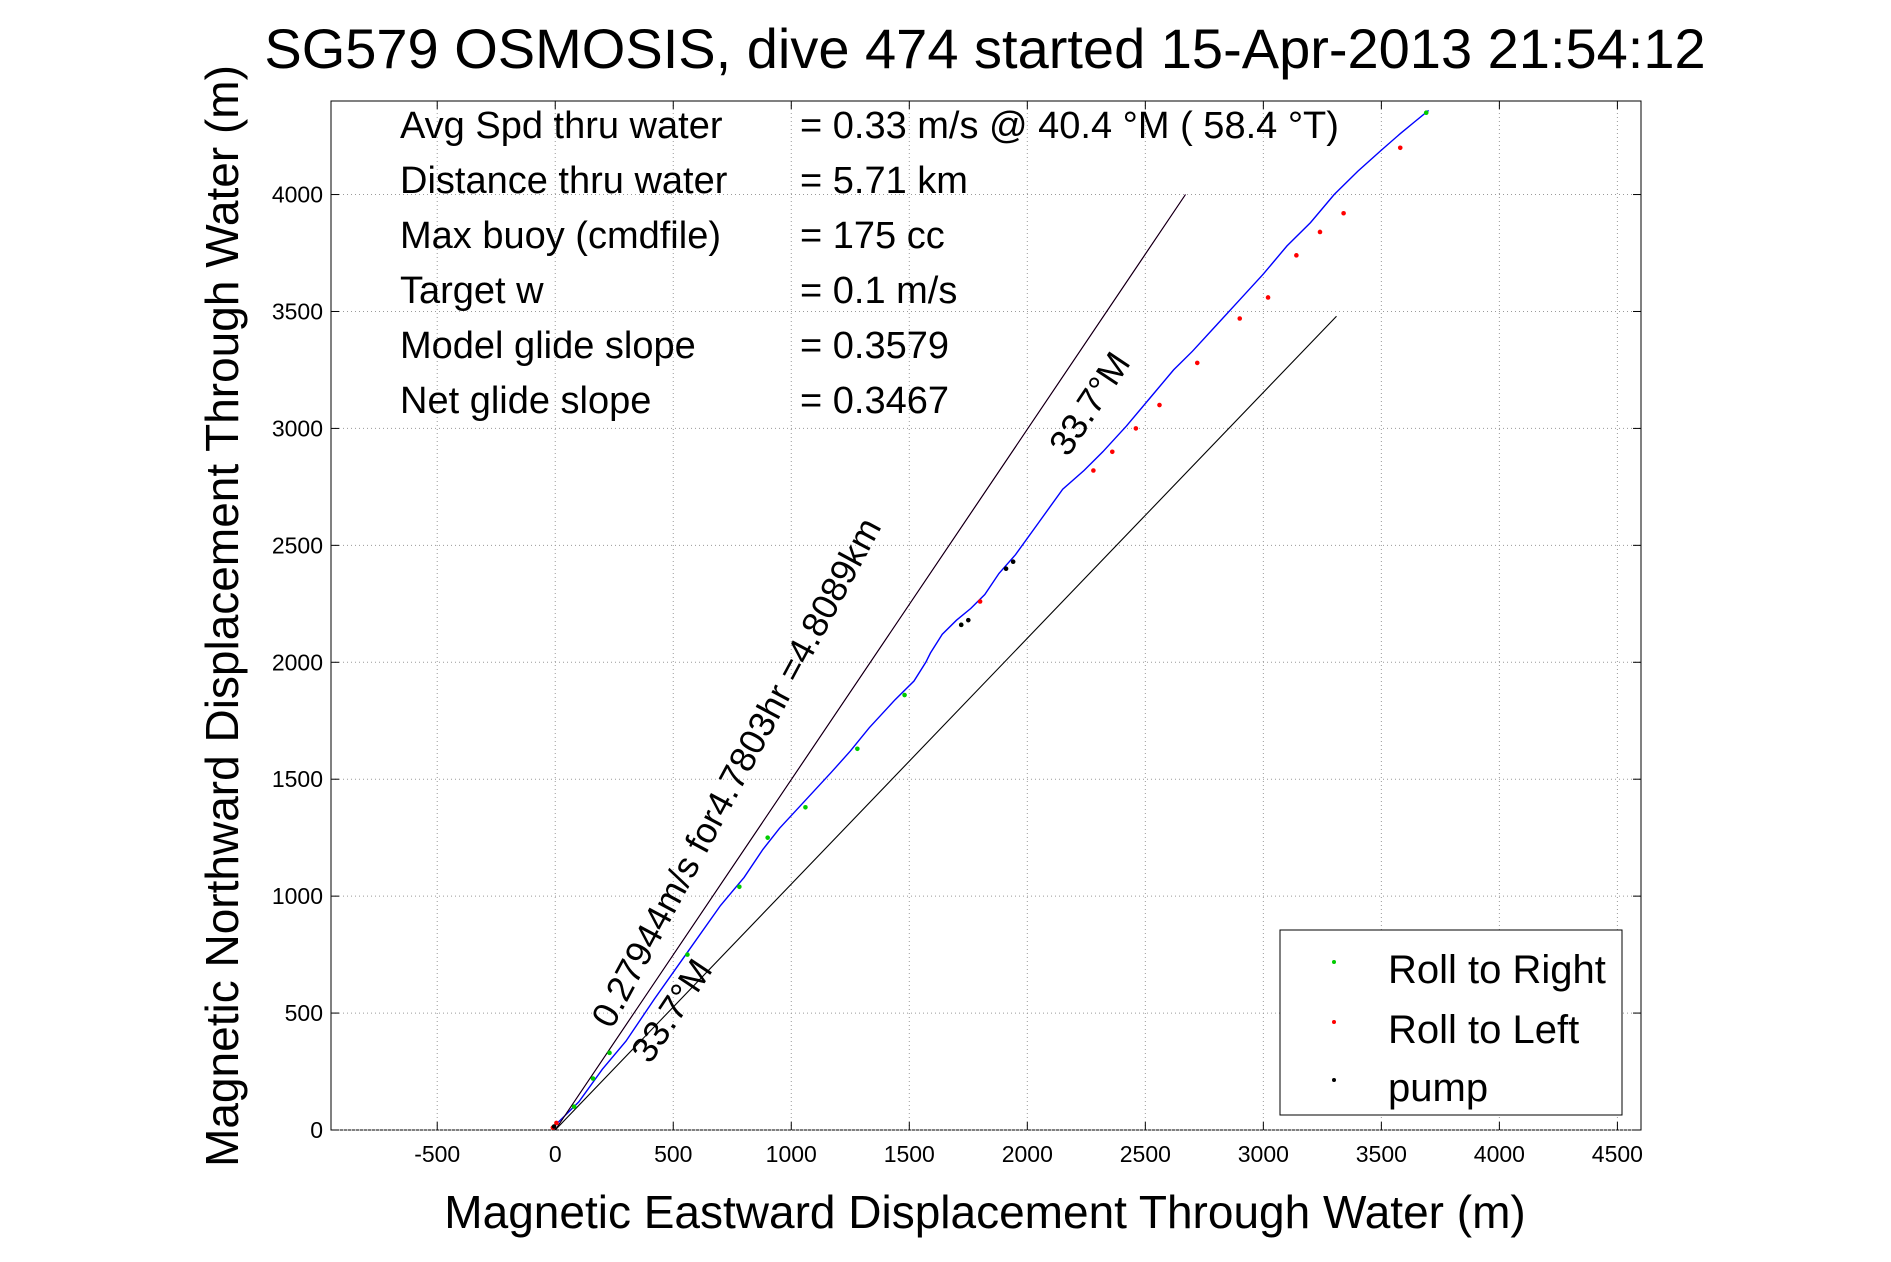 The height and width of the screenshot is (1262, 1891). Describe the element at coordinates (1027, 1154) in the screenshot. I see `x-tick-label: 2000` at that location.